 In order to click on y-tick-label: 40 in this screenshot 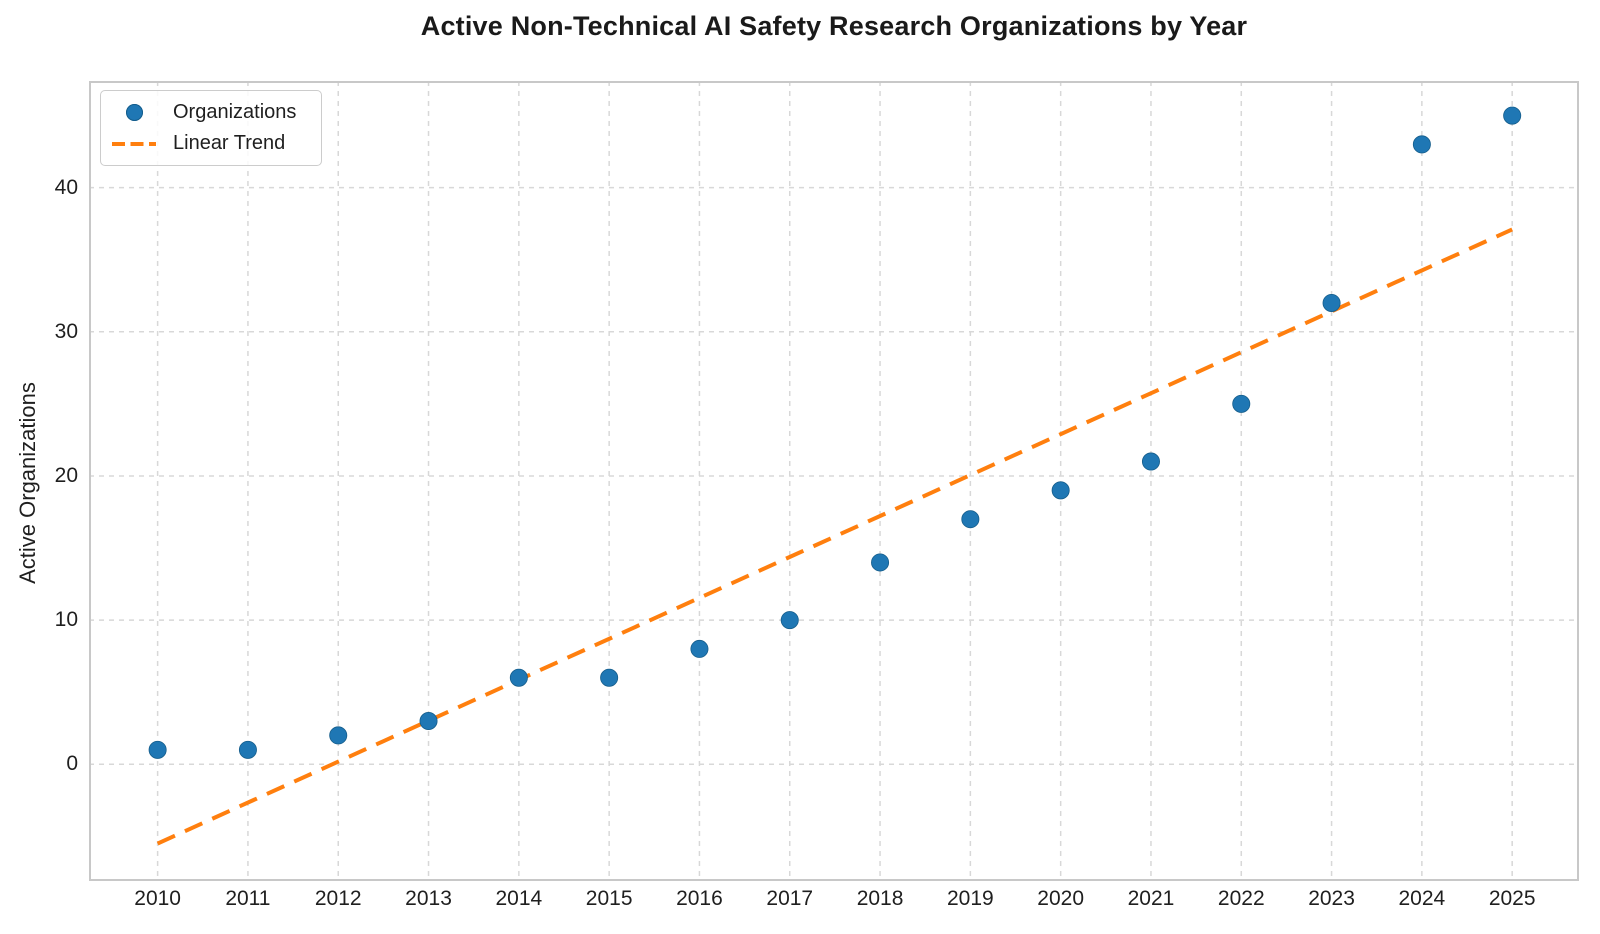, I will do `click(66, 187)`.